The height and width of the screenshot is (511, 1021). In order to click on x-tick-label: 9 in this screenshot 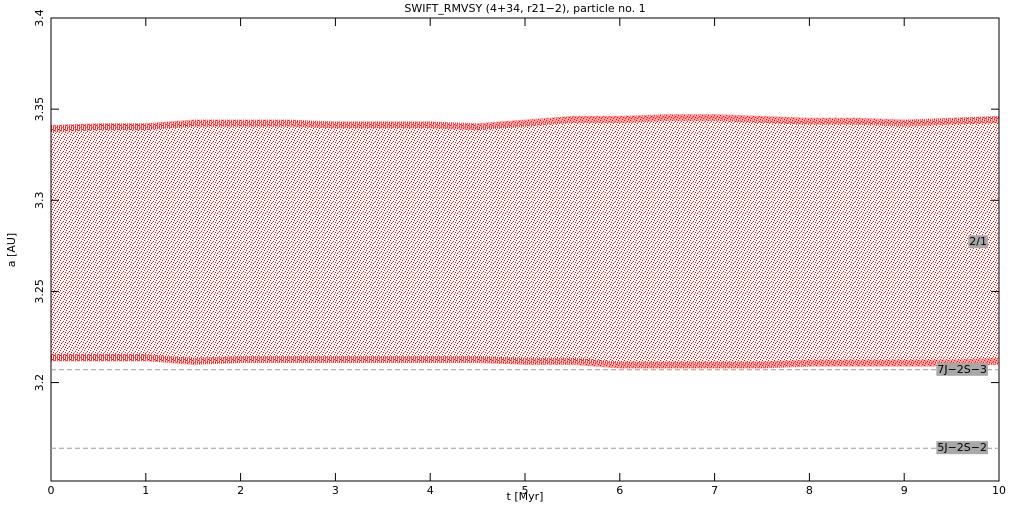, I will do `click(904, 490)`.